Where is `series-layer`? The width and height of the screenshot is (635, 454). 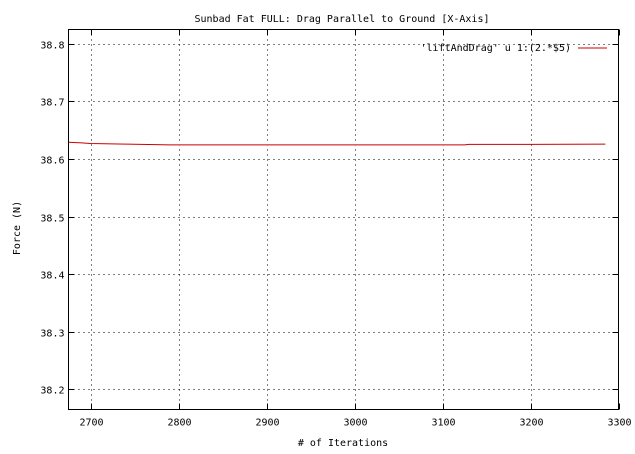
series-layer is located at coordinates (337, 143).